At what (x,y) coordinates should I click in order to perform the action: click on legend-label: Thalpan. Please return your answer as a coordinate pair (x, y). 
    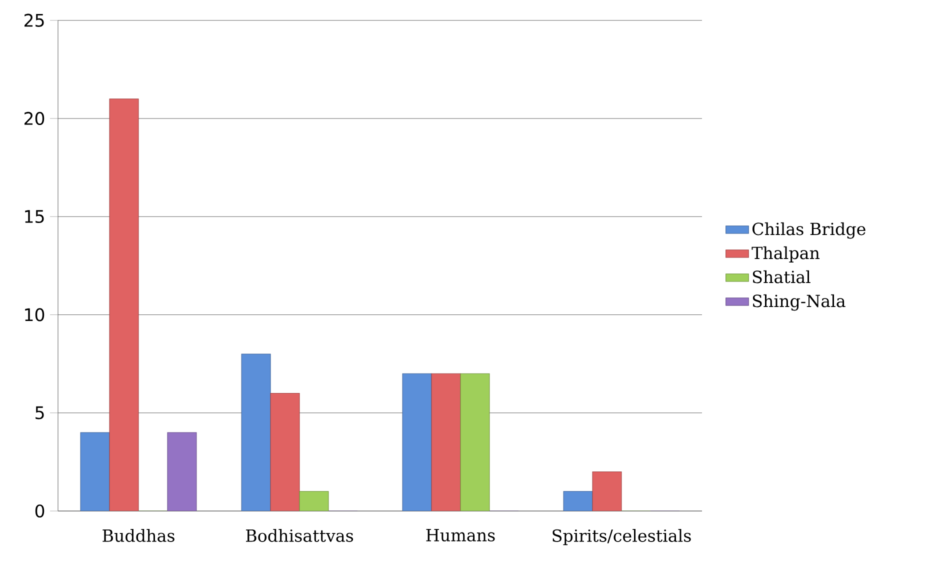
    Looking at the image, I should click on (786, 254).